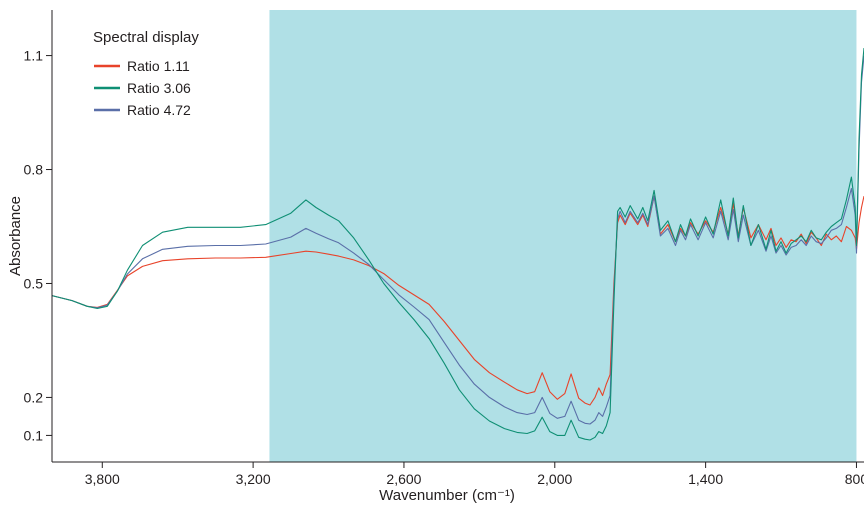  I want to click on y-tick-label: 0.8, so click(34, 170).